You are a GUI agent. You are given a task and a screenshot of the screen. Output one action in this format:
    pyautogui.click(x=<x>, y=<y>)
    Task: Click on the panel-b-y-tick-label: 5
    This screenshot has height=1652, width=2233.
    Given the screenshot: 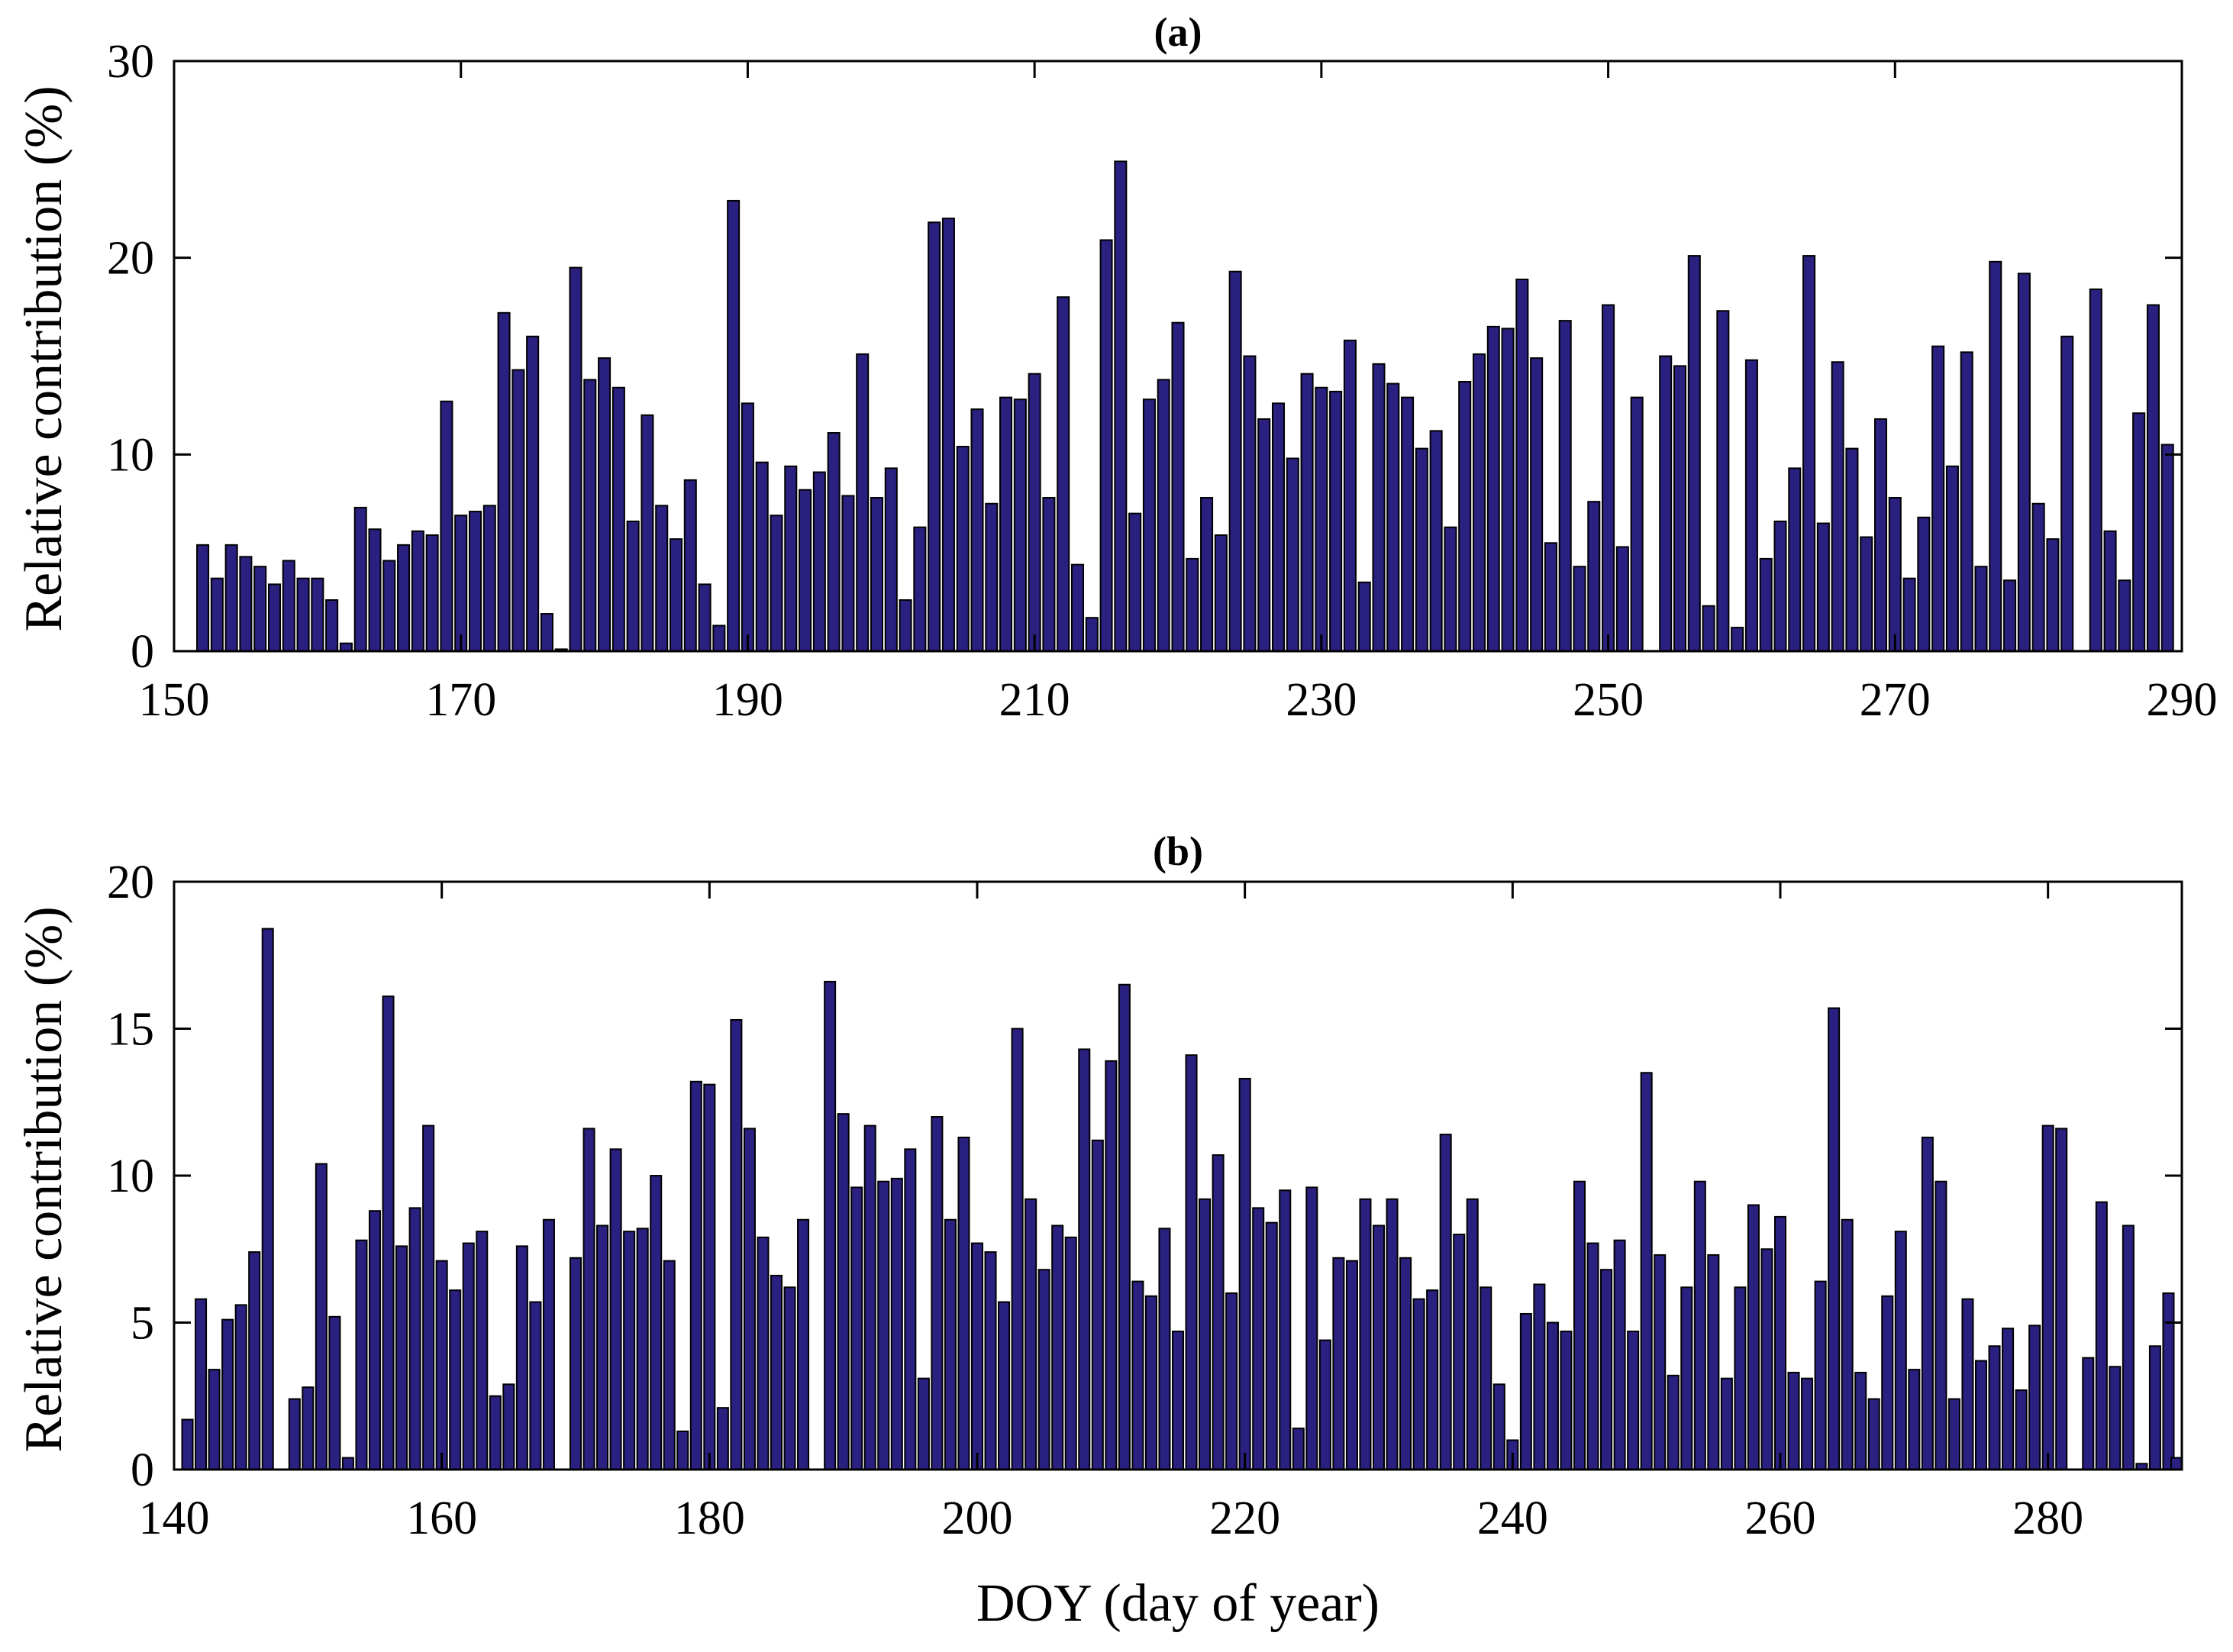 What is the action you would take?
    pyautogui.click(x=142, y=1324)
    